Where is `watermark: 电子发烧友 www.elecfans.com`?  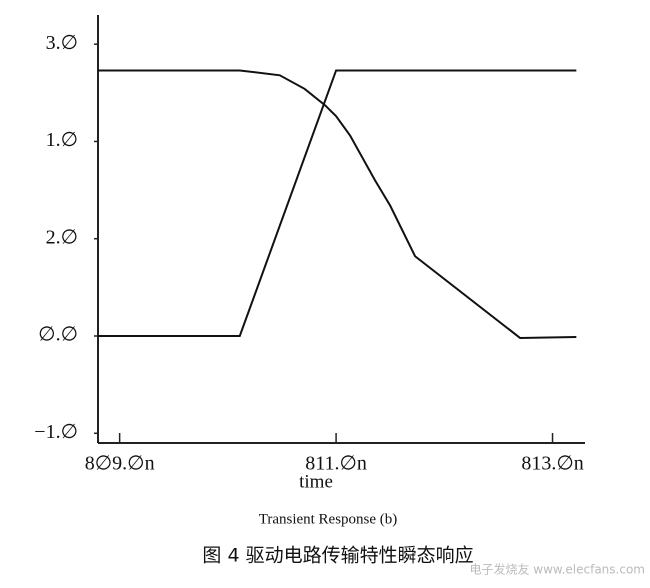 watermark: 电子发烧友 www.elecfans.com is located at coordinates (557, 569).